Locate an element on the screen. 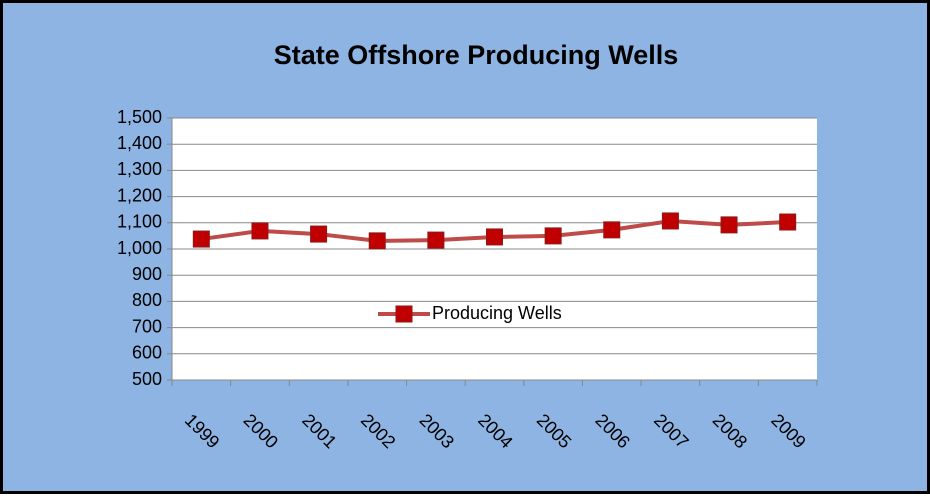 This screenshot has width=930, height=499. y-tick-label: 1,100 is located at coordinates (139, 222).